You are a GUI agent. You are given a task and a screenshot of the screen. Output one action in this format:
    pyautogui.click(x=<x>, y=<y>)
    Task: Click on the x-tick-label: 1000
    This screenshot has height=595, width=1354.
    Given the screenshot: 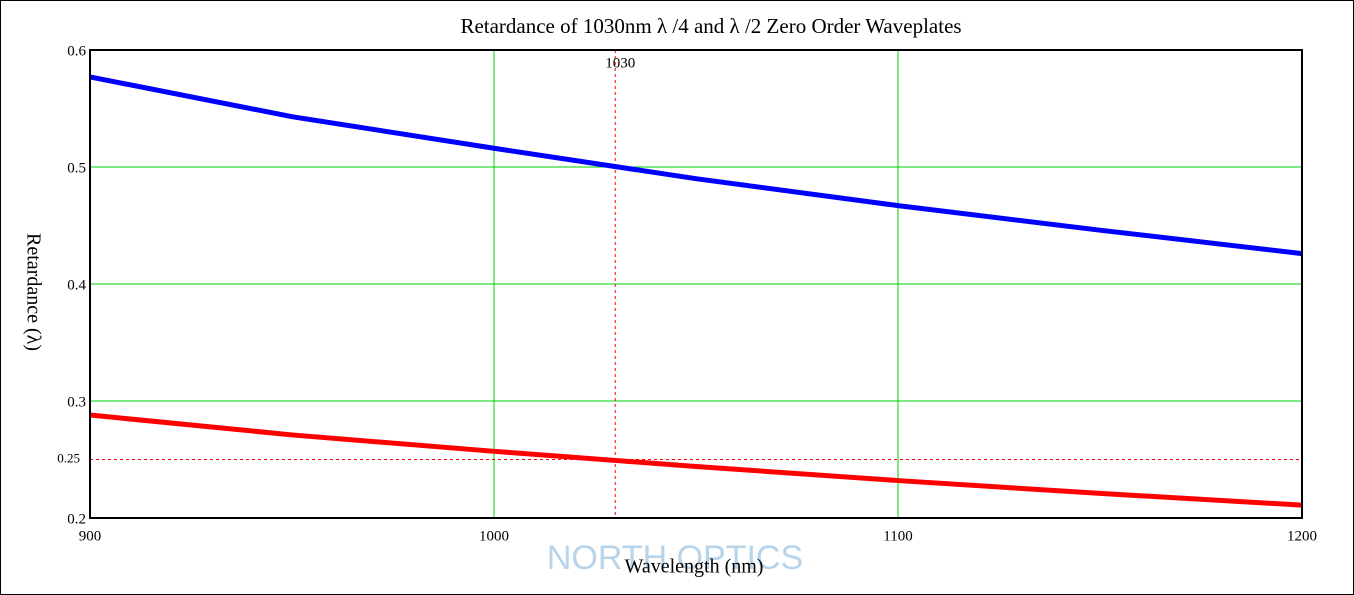 What is the action you would take?
    pyautogui.click(x=494, y=536)
    